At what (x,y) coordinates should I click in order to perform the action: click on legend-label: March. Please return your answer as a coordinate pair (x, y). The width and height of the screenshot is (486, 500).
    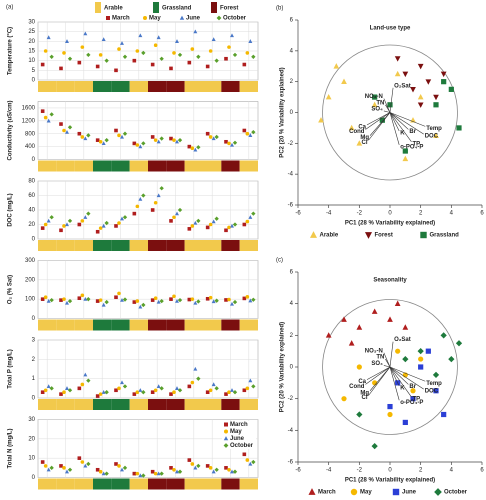
    Looking at the image, I should click on (121, 19).